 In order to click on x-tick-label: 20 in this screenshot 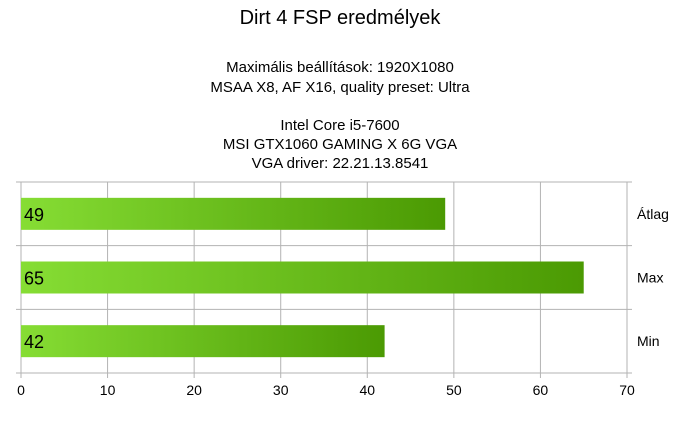, I will do `click(194, 390)`.